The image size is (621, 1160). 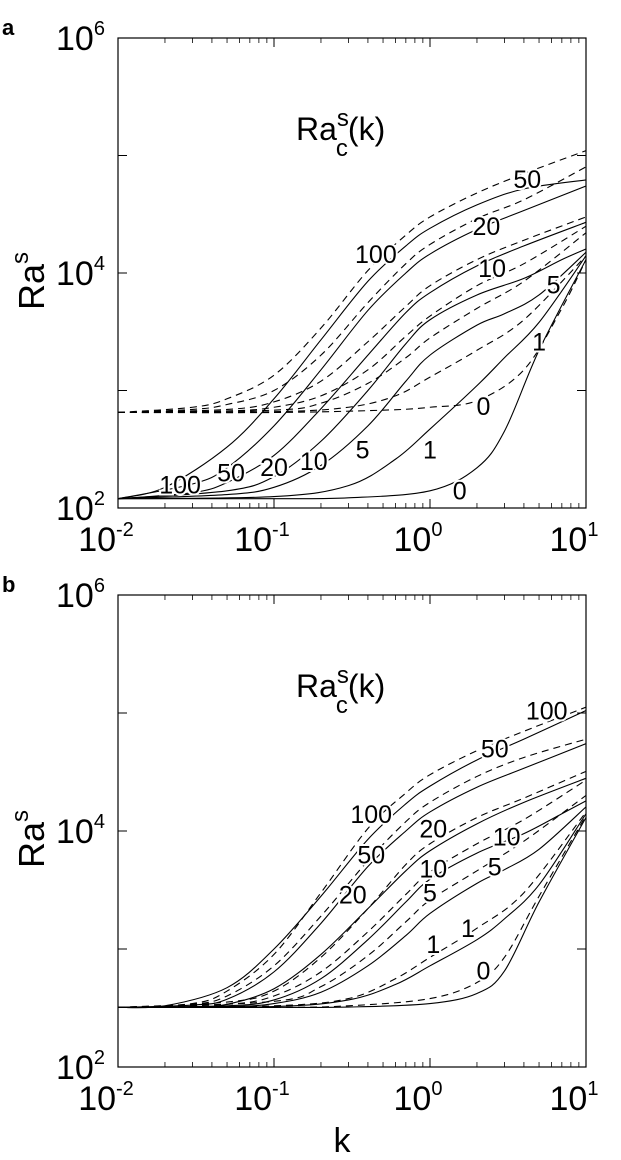 What do you see at coordinates (8, 27) in the screenshot?
I see `panel-letter: a` at bounding box center [8, 27].